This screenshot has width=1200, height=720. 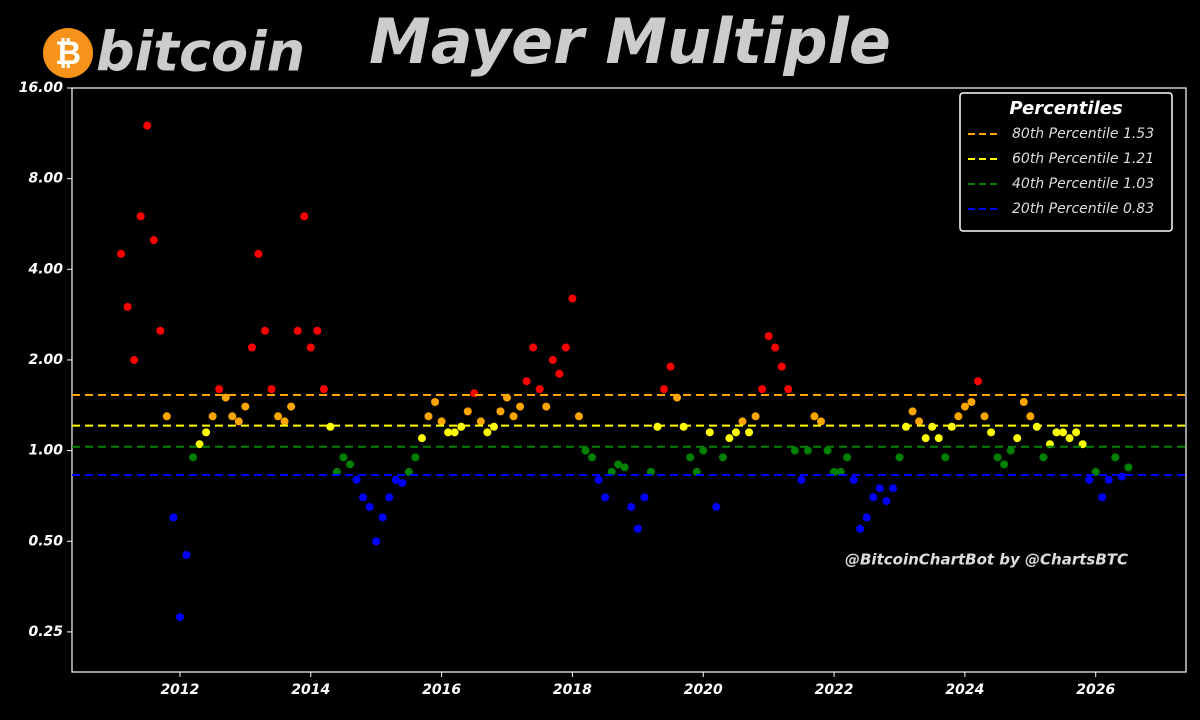 I want to click on y-tick-label: 8.00, so click(x=45, y=179).